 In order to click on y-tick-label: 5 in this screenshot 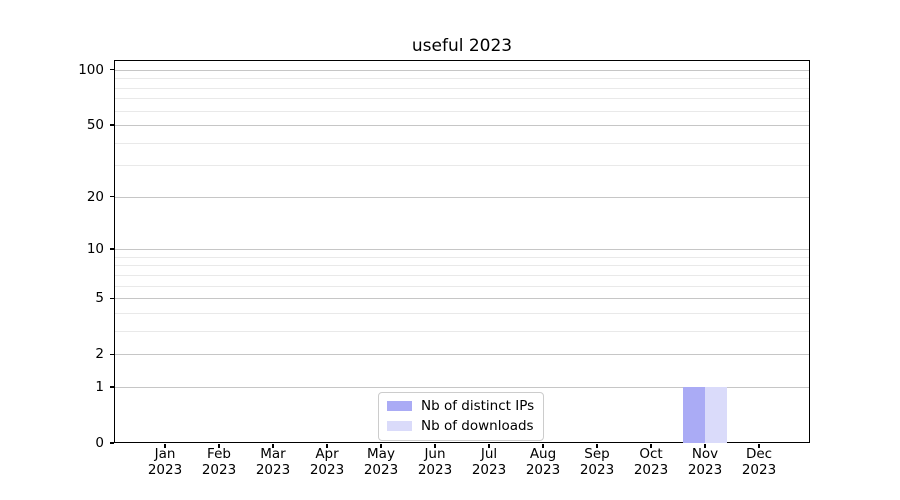, I will do `click(99, 298)`.